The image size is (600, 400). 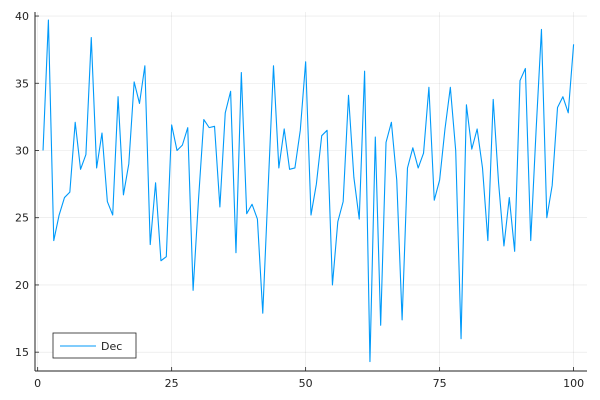 I want to click on x-tick-label: 25, so click(x=172, y=383).